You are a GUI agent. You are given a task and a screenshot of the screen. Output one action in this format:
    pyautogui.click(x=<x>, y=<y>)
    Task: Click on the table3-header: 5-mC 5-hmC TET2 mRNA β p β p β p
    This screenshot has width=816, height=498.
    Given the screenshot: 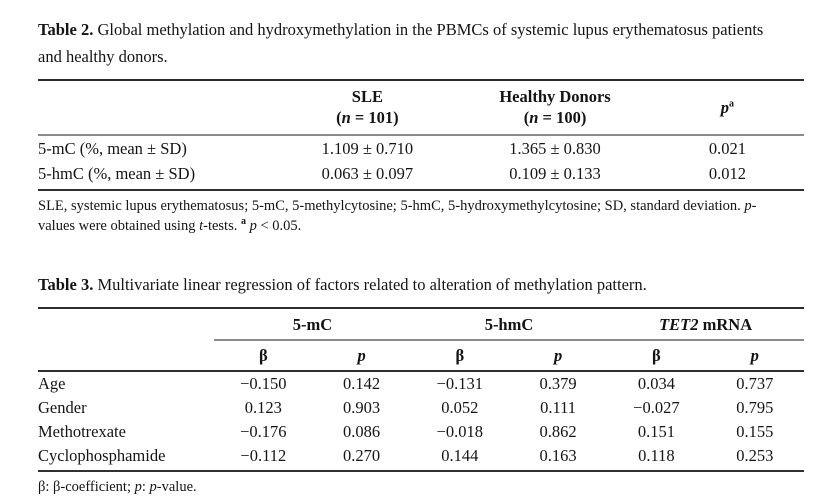 What is the action you would take?
    pyautogui.click(x=421, y=339)
    